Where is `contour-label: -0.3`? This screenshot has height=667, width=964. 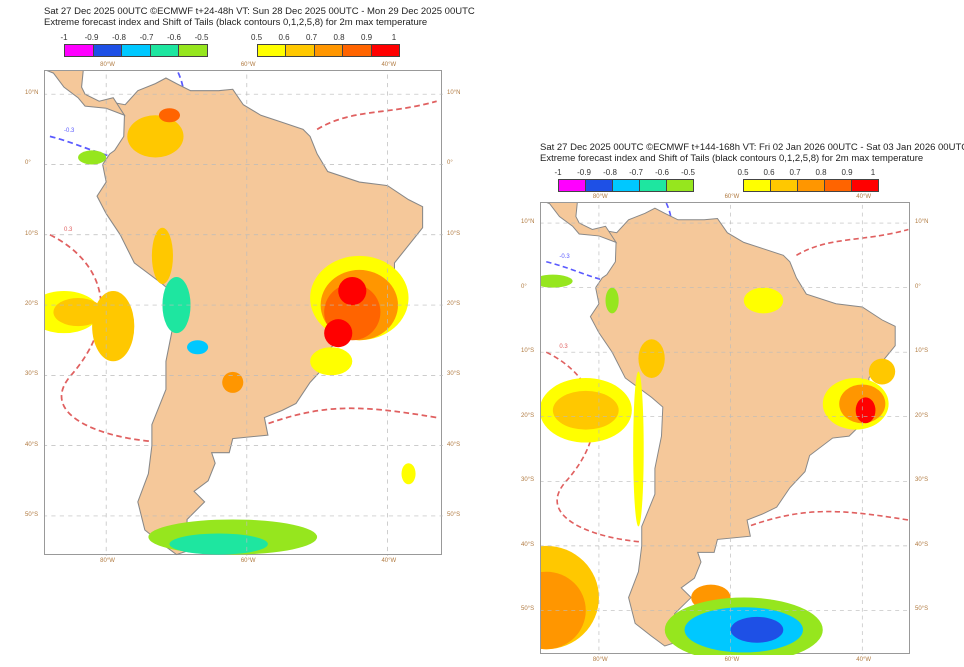
contour-label: -0.3 is located at coordinates (69, 131).